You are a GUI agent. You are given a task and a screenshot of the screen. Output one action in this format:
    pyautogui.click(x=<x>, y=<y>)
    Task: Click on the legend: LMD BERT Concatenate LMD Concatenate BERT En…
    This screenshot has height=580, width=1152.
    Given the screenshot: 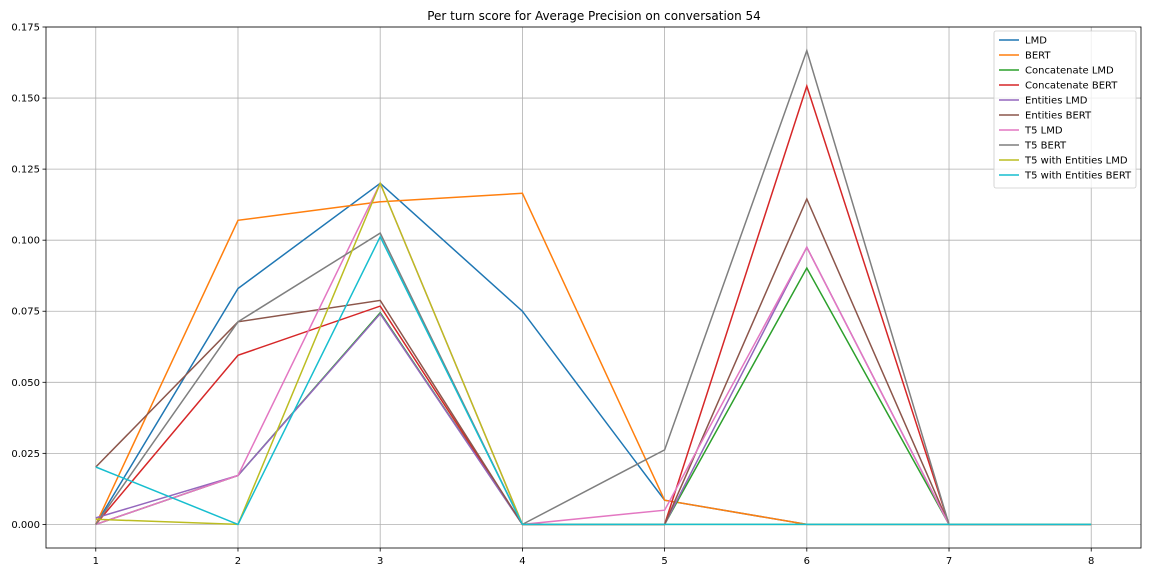 What is the action you would take?
    pyautogui.click(x=1065, y=109)
    